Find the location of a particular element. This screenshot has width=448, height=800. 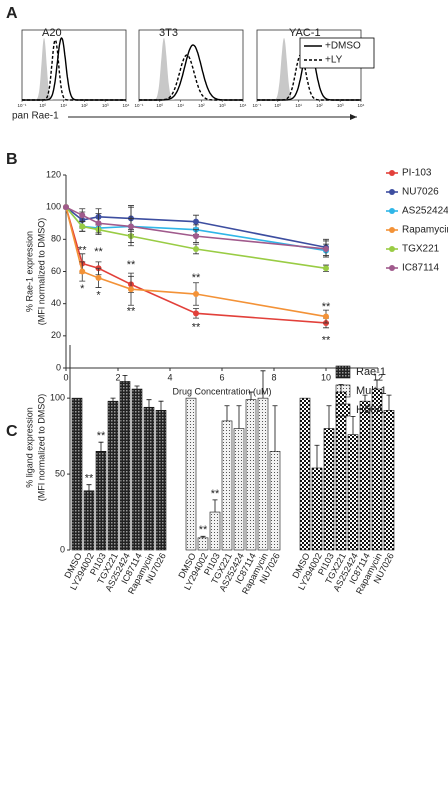

x-tick-label: 2 is located at coordinates (117, 377).